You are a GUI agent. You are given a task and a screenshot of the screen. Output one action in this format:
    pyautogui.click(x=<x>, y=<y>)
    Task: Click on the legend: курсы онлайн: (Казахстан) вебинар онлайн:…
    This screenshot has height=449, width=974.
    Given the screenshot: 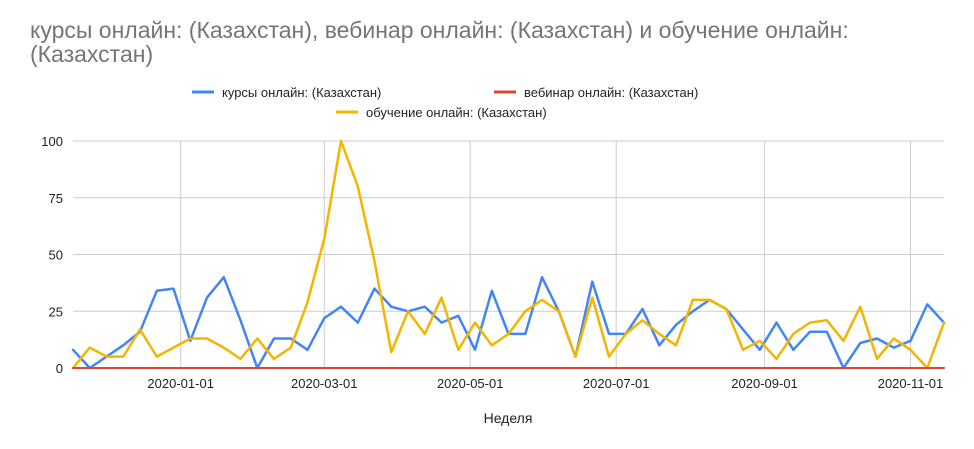 What is the action you would take?
    pyautogui.click(x=445, y=102)
    